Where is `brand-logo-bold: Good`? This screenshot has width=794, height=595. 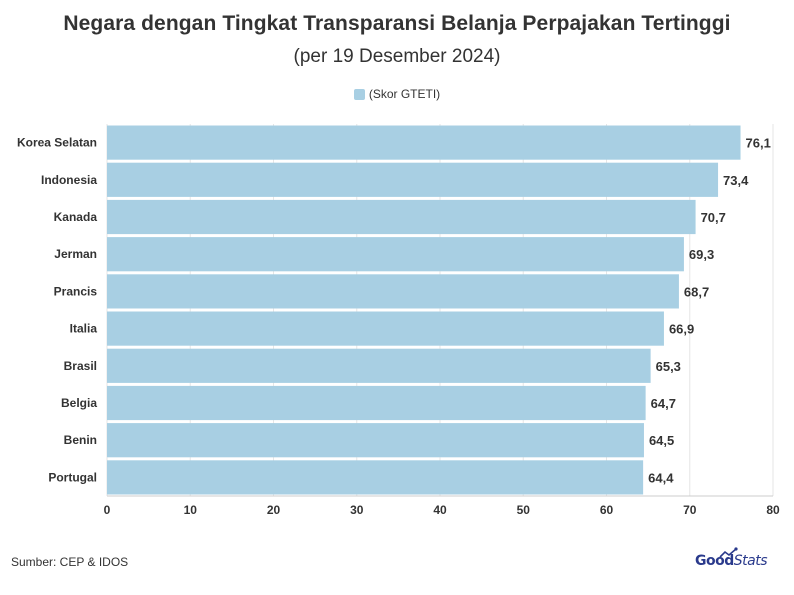
brand-logo-bold: Good is located at coordinates (714, 561).